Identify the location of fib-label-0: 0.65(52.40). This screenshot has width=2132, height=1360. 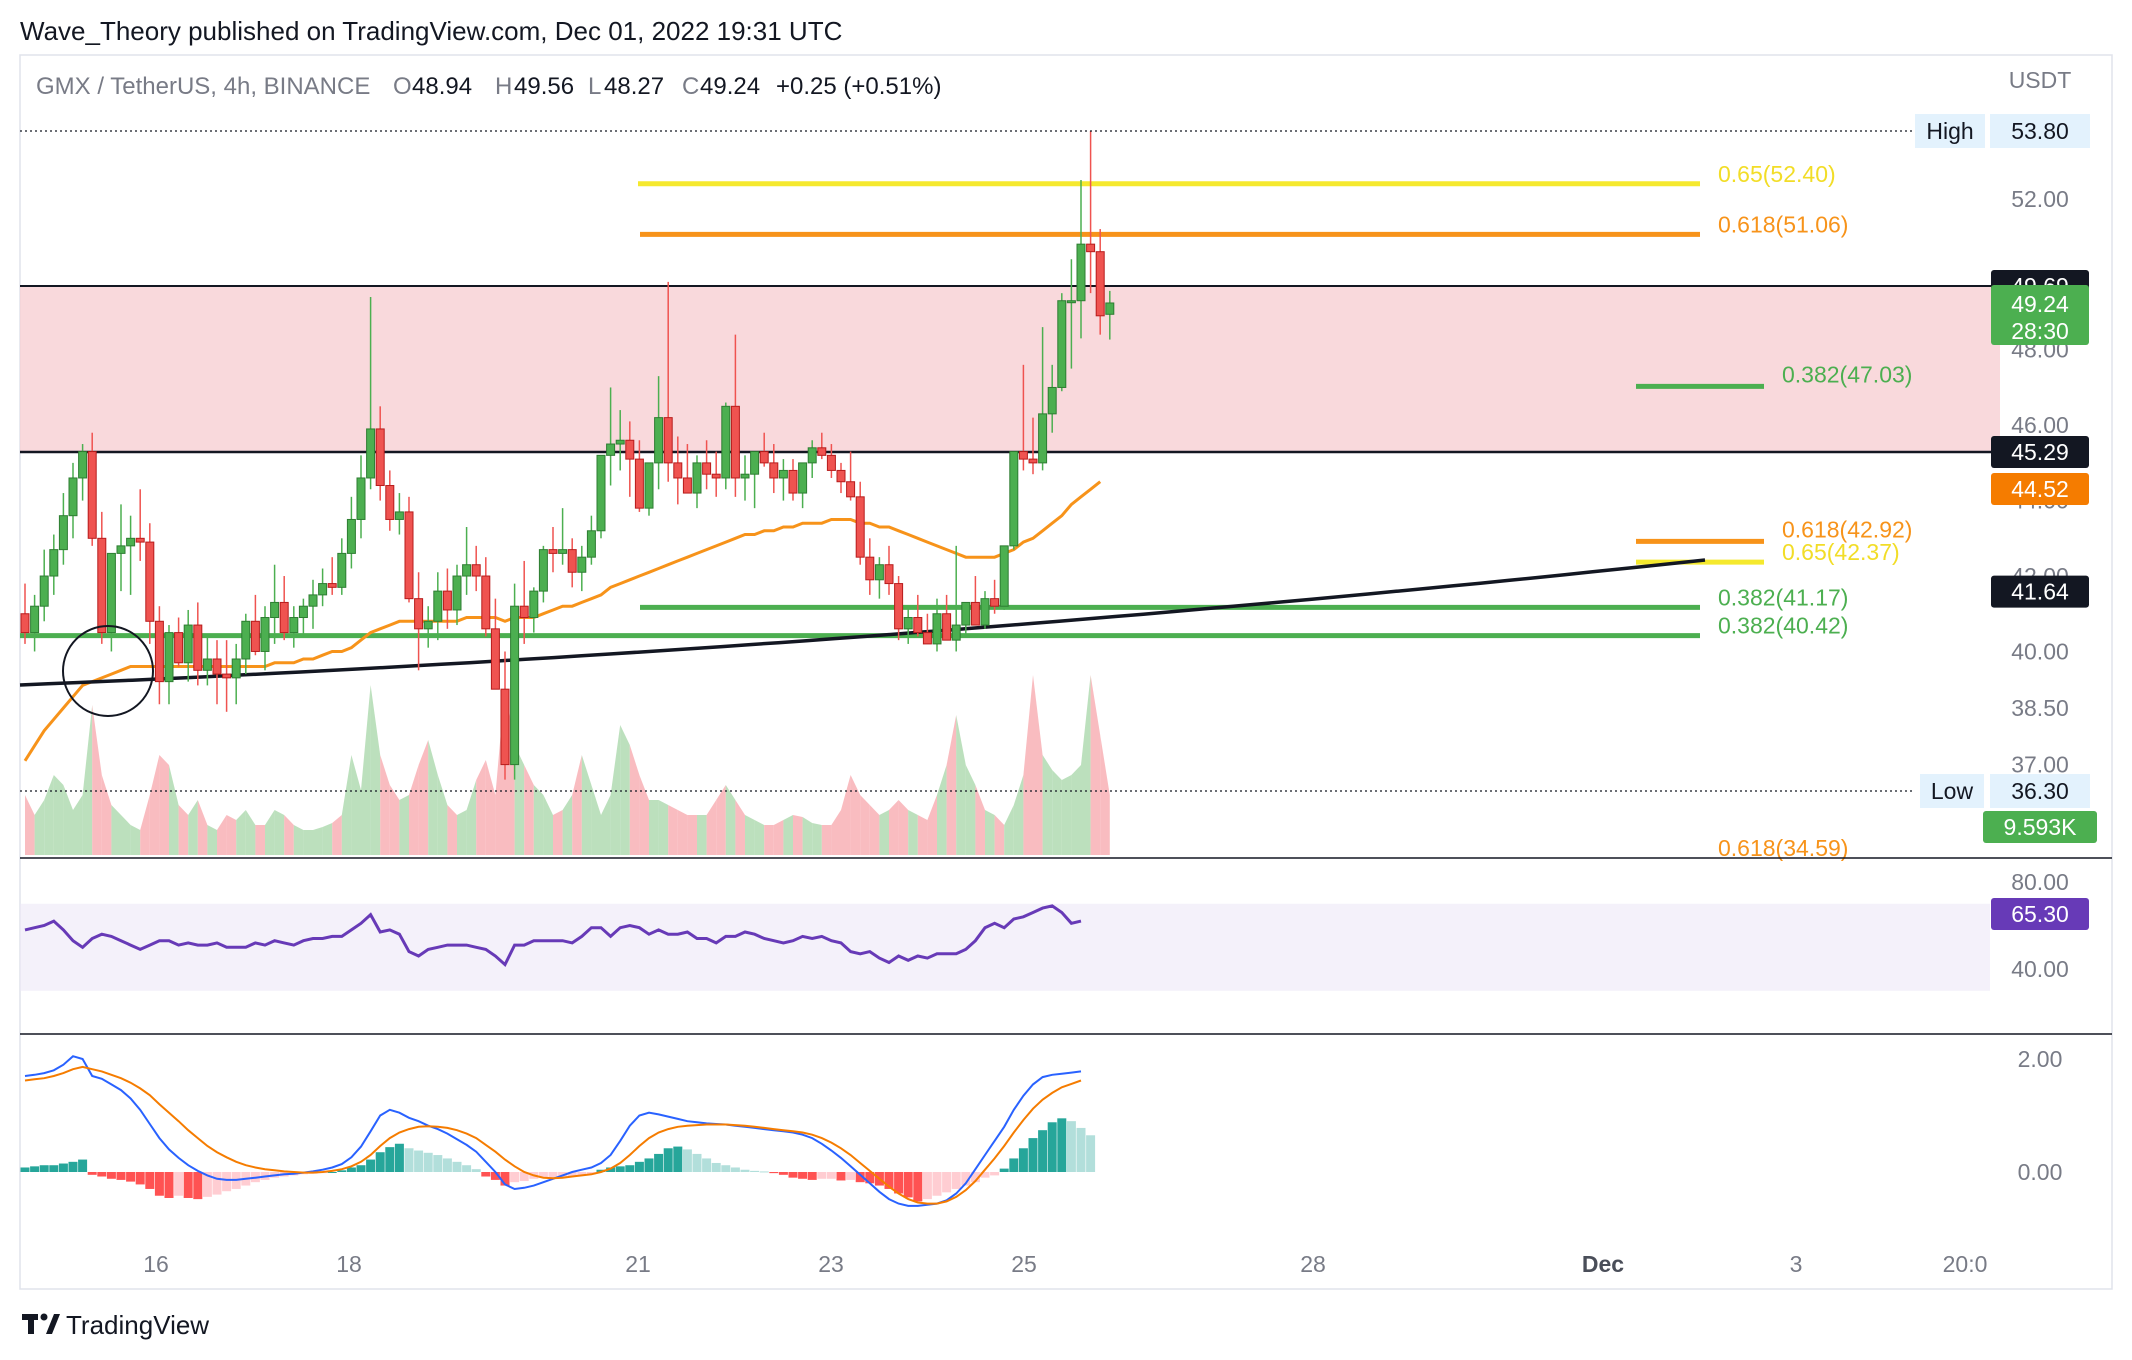
(1777, 174).